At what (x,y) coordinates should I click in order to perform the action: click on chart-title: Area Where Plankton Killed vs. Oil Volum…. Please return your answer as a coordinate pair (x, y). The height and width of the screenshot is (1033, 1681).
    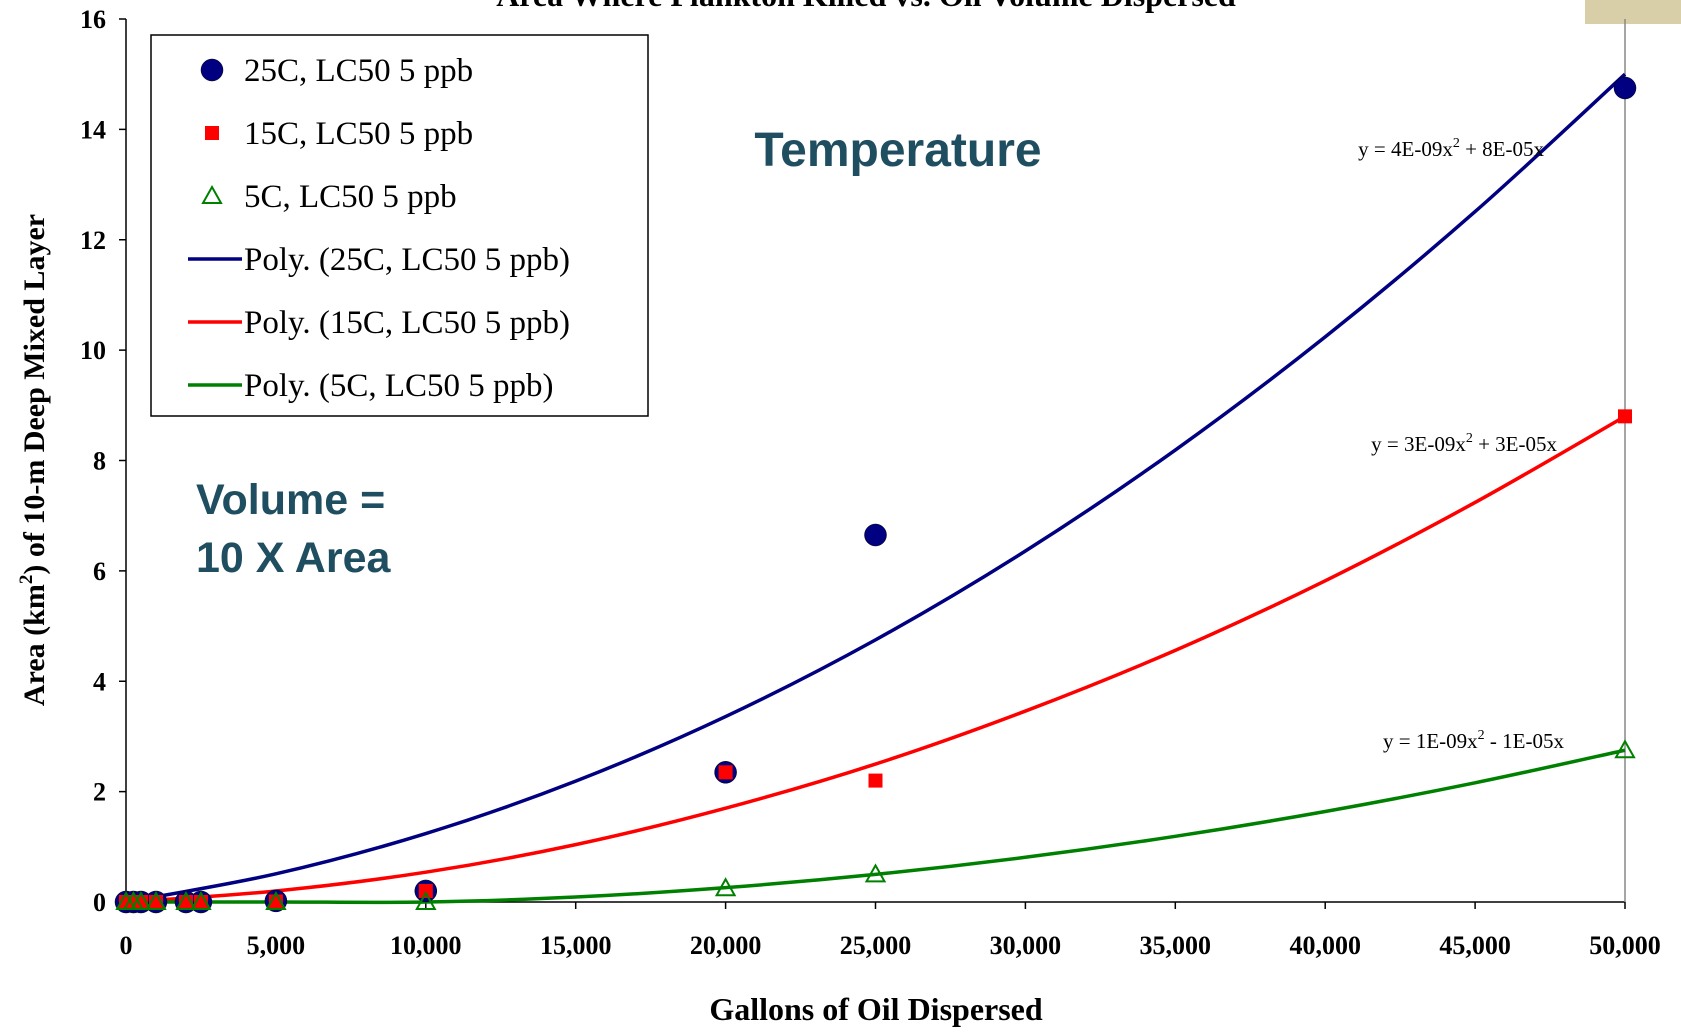
    Looking at the image, I should click on (866, 6).